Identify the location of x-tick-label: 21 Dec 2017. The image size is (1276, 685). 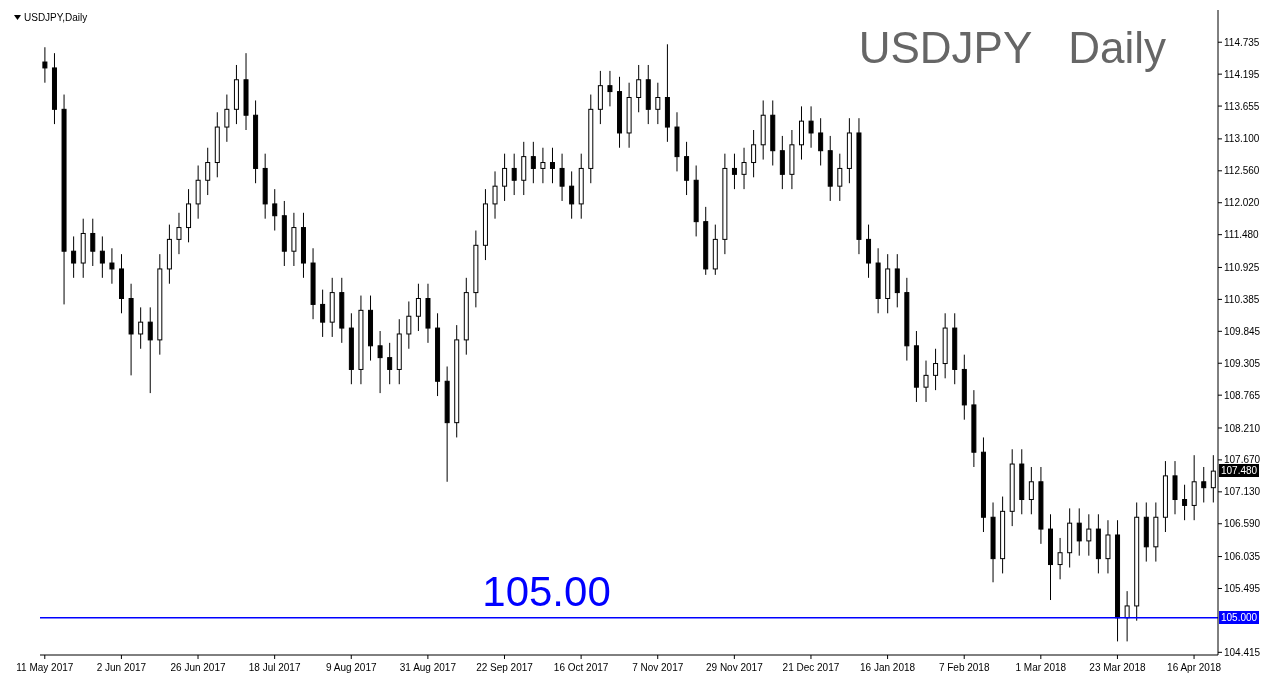
(811, 667).